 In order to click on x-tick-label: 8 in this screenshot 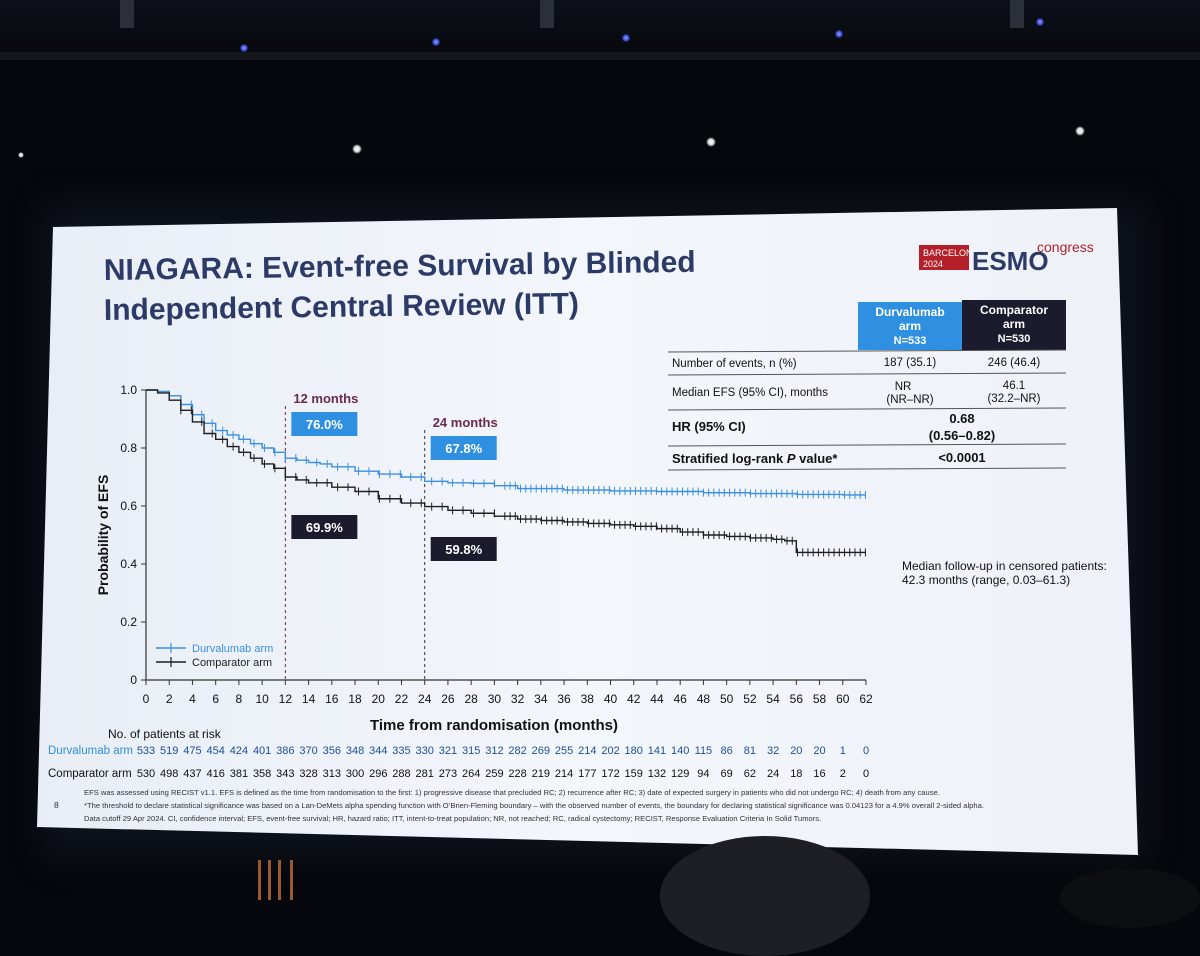, I will do `click(239, 699)`.